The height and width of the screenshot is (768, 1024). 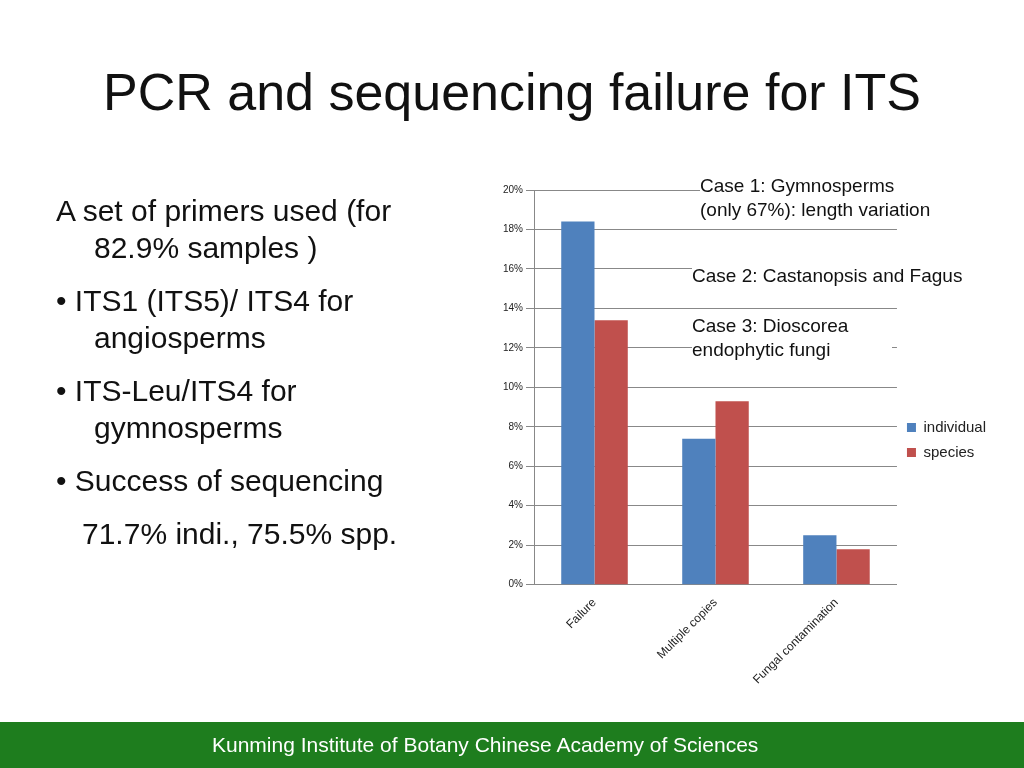 I want to click on text: • Success of sequencing, so click(x=220, y=481).